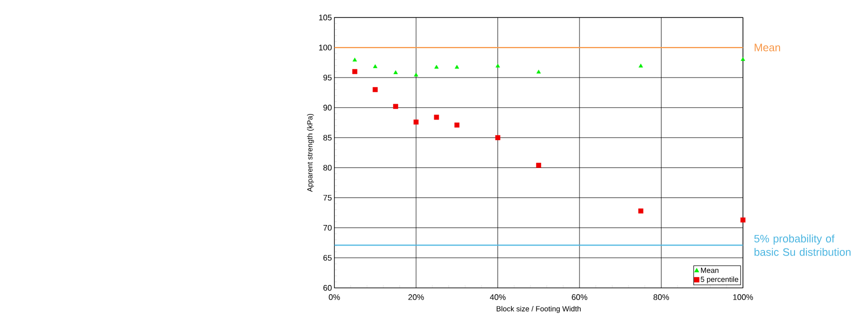  Describe the element at coordinates (661, 297) in the screenshot. I see `x-tick-label: 80%` at that location.